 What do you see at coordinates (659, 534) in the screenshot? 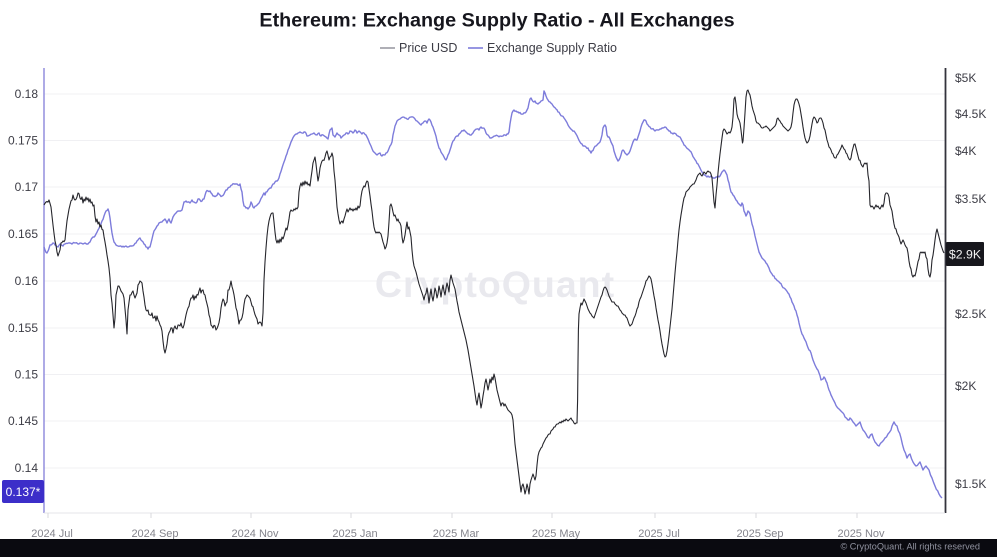
I see `svg-text: 2025 Jul` at bounding box center [659, 534].